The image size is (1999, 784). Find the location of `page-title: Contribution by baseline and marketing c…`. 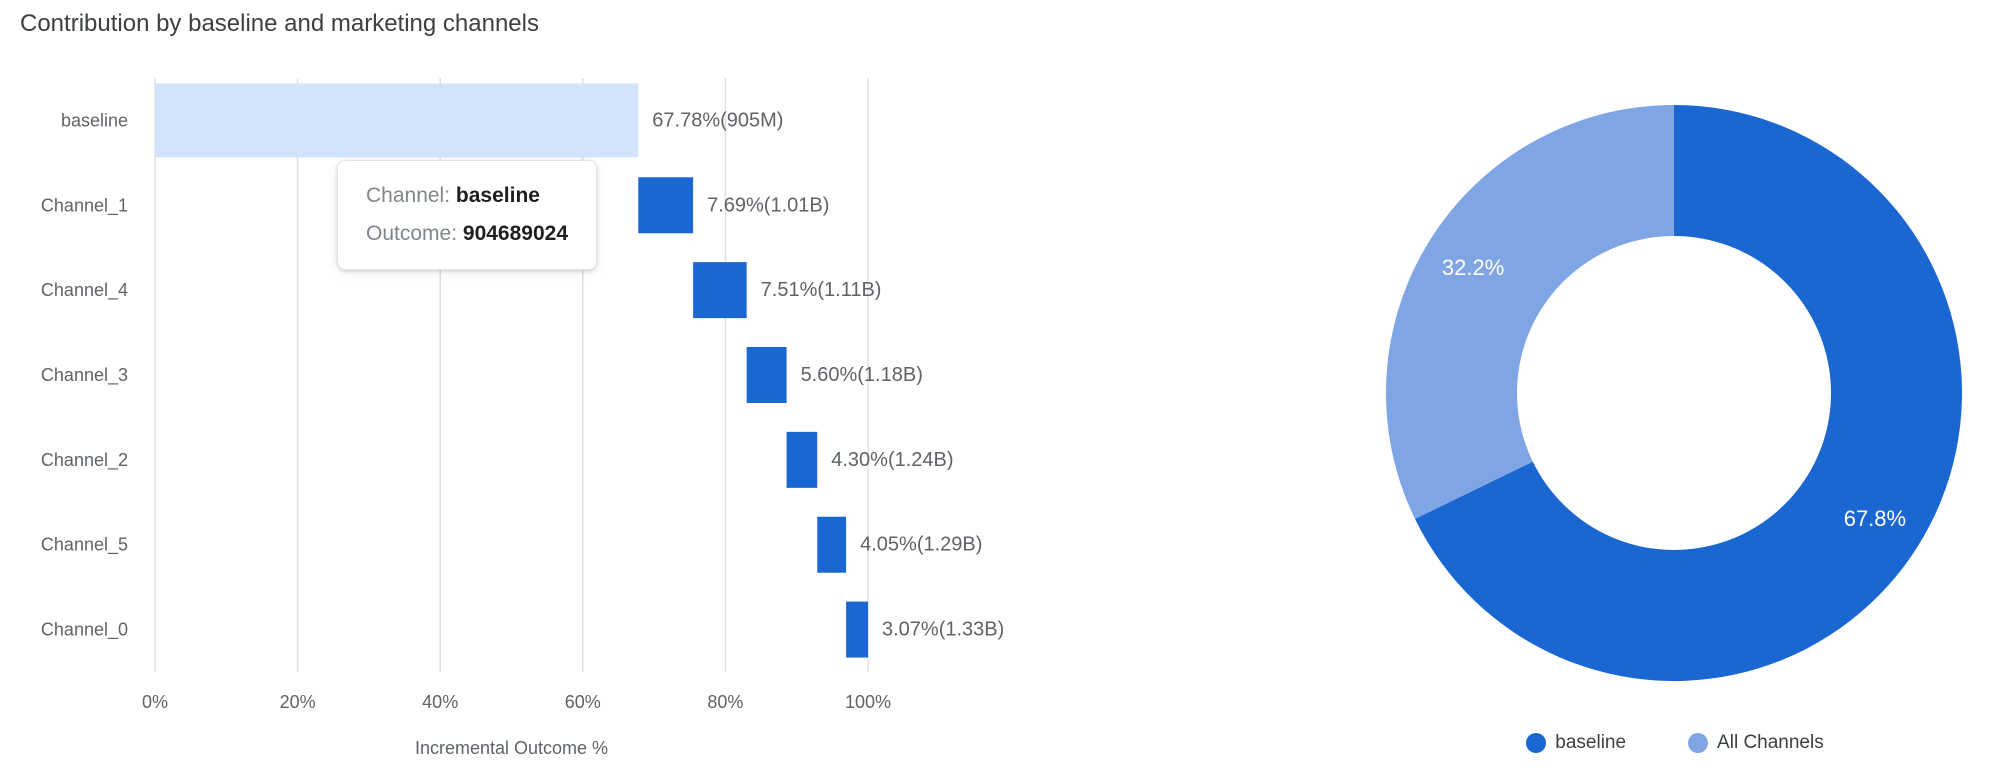

page-title: Contribution by baseline and marketing c… is located at coordinates (279, 23).